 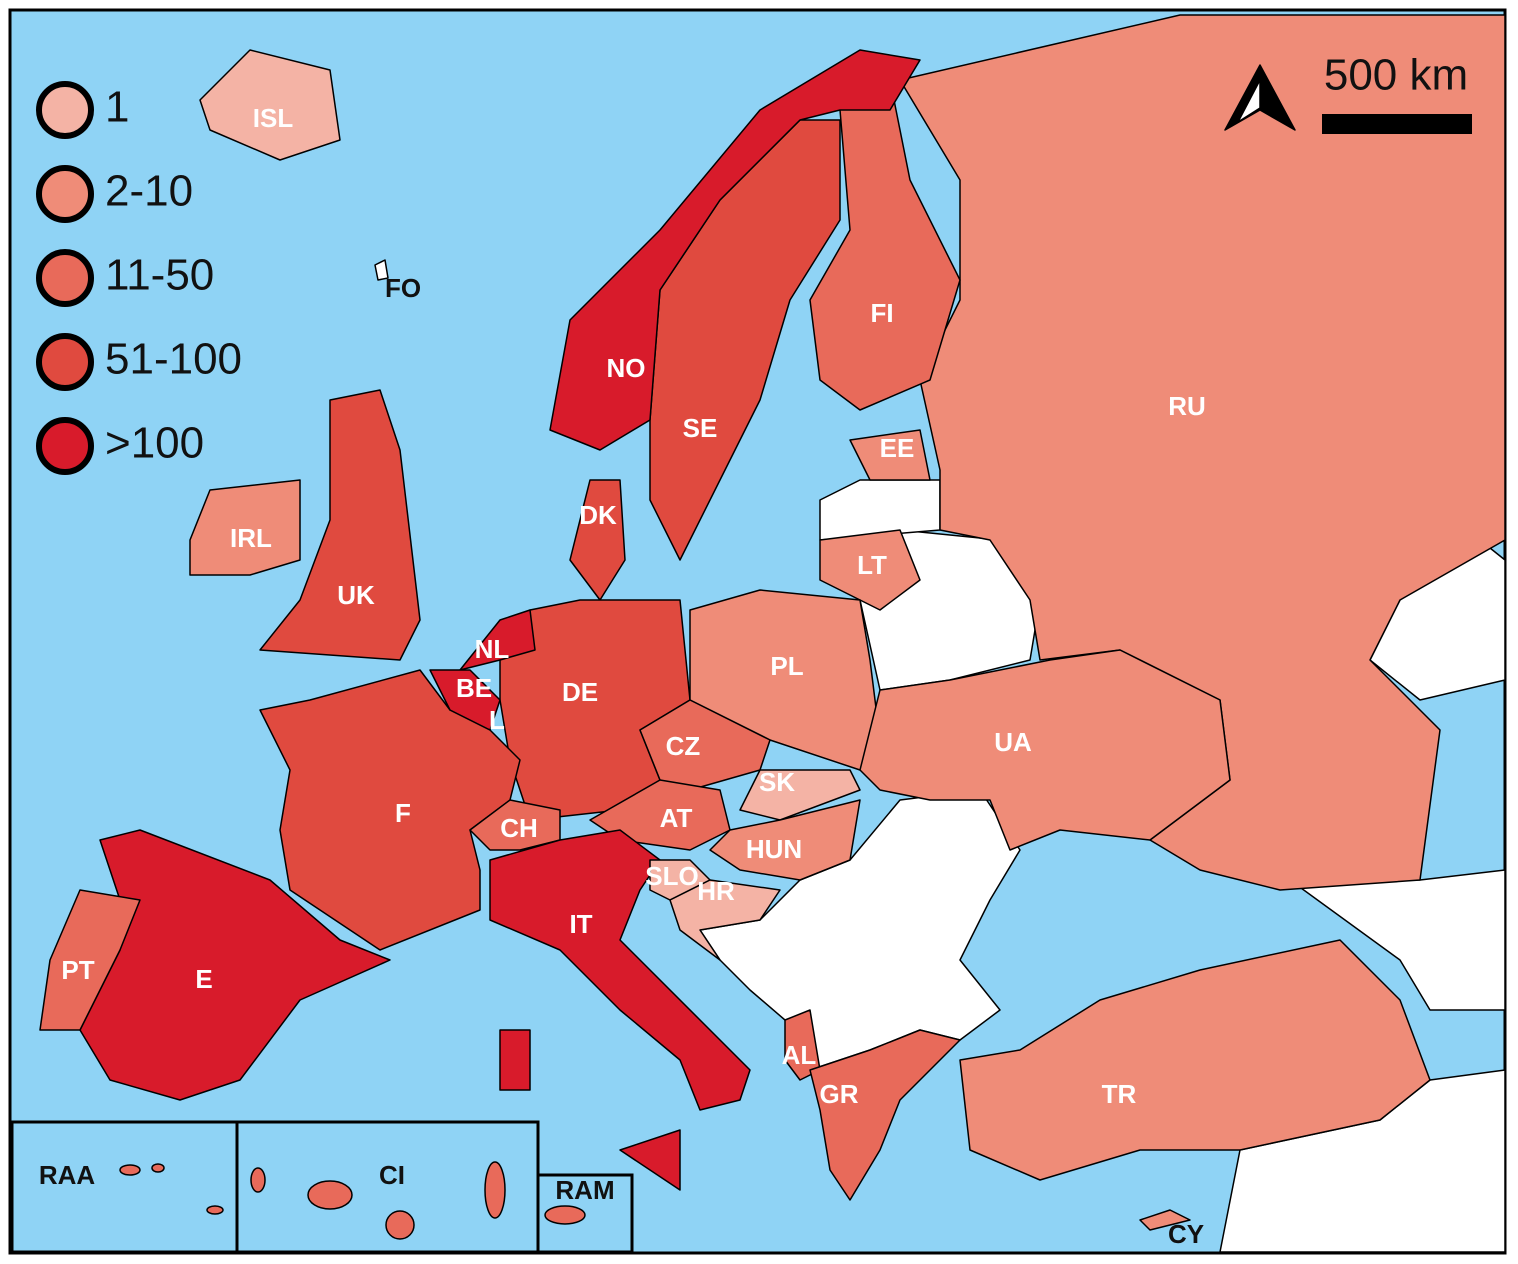 What do you see at coordinates (1396, 75) in the screenshot?
I see `scale-label: 500 km` at bounding box center [1396, 75].